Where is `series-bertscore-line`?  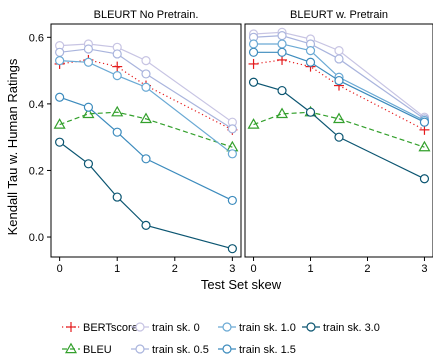 series-bertscore-line is located at coordinates (339, 95).